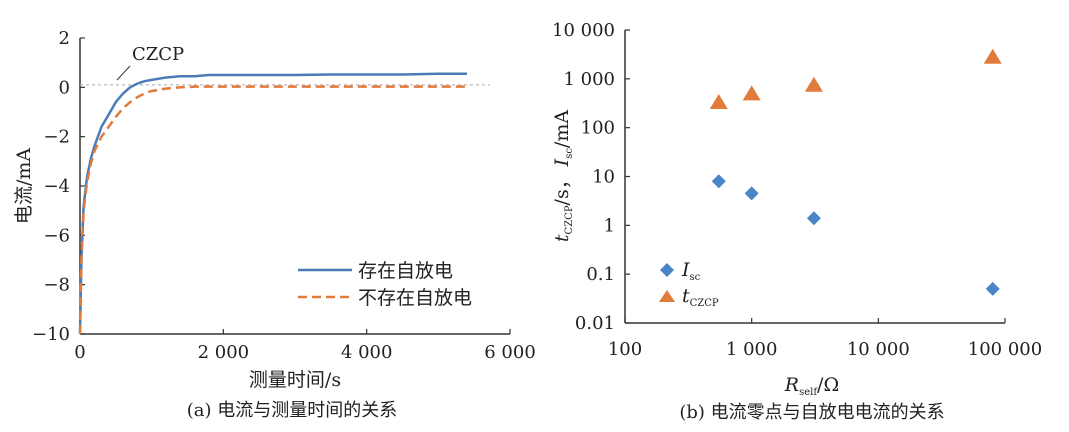 The width and height of the screenshot is (1069, 432). What do you see at coordinates (609, 225) in the screenshot?
I see `chart-b-y-tick-label: 1` at bounding box center [609, 225].